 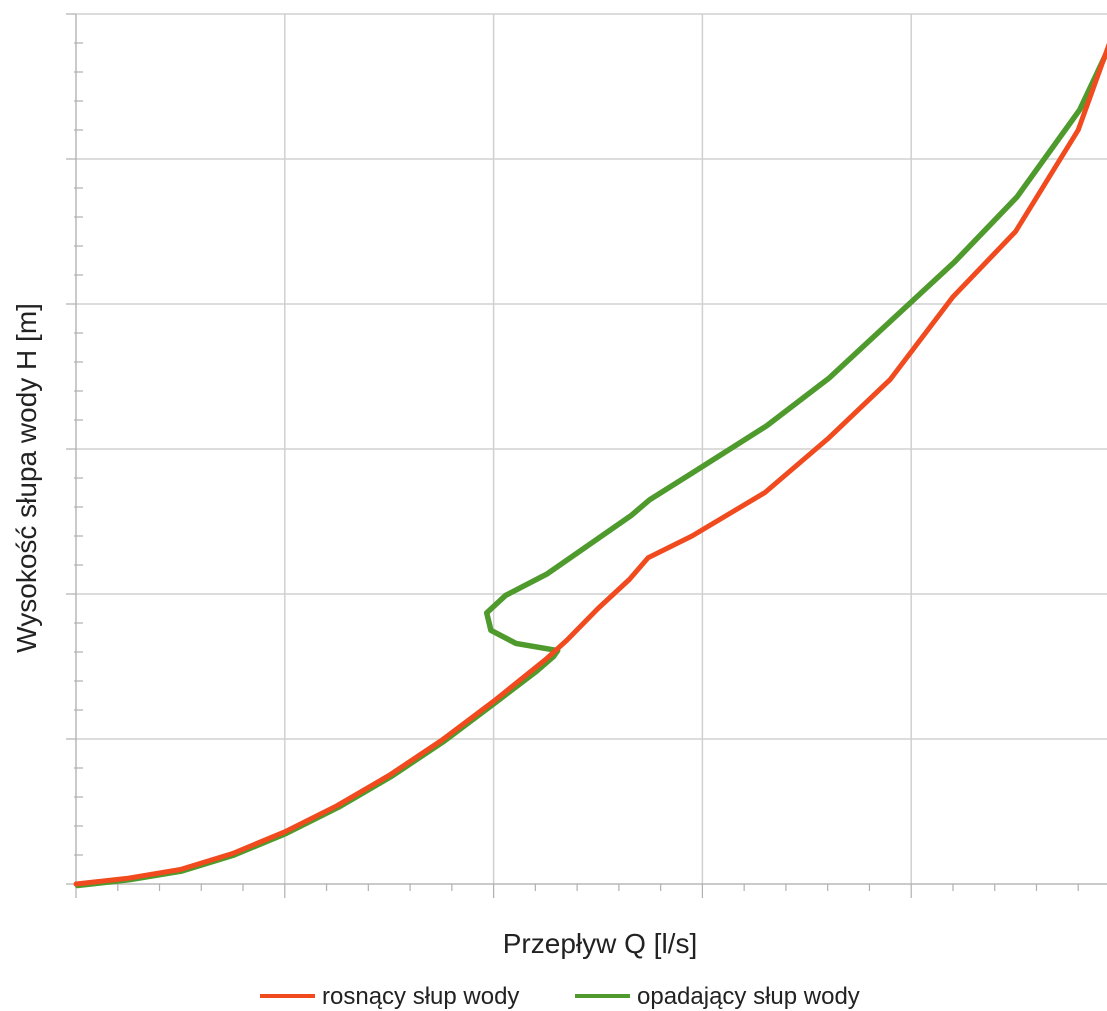 I want to click on legend-label-falling: opadający słup wody, so click(x=748, y=996).